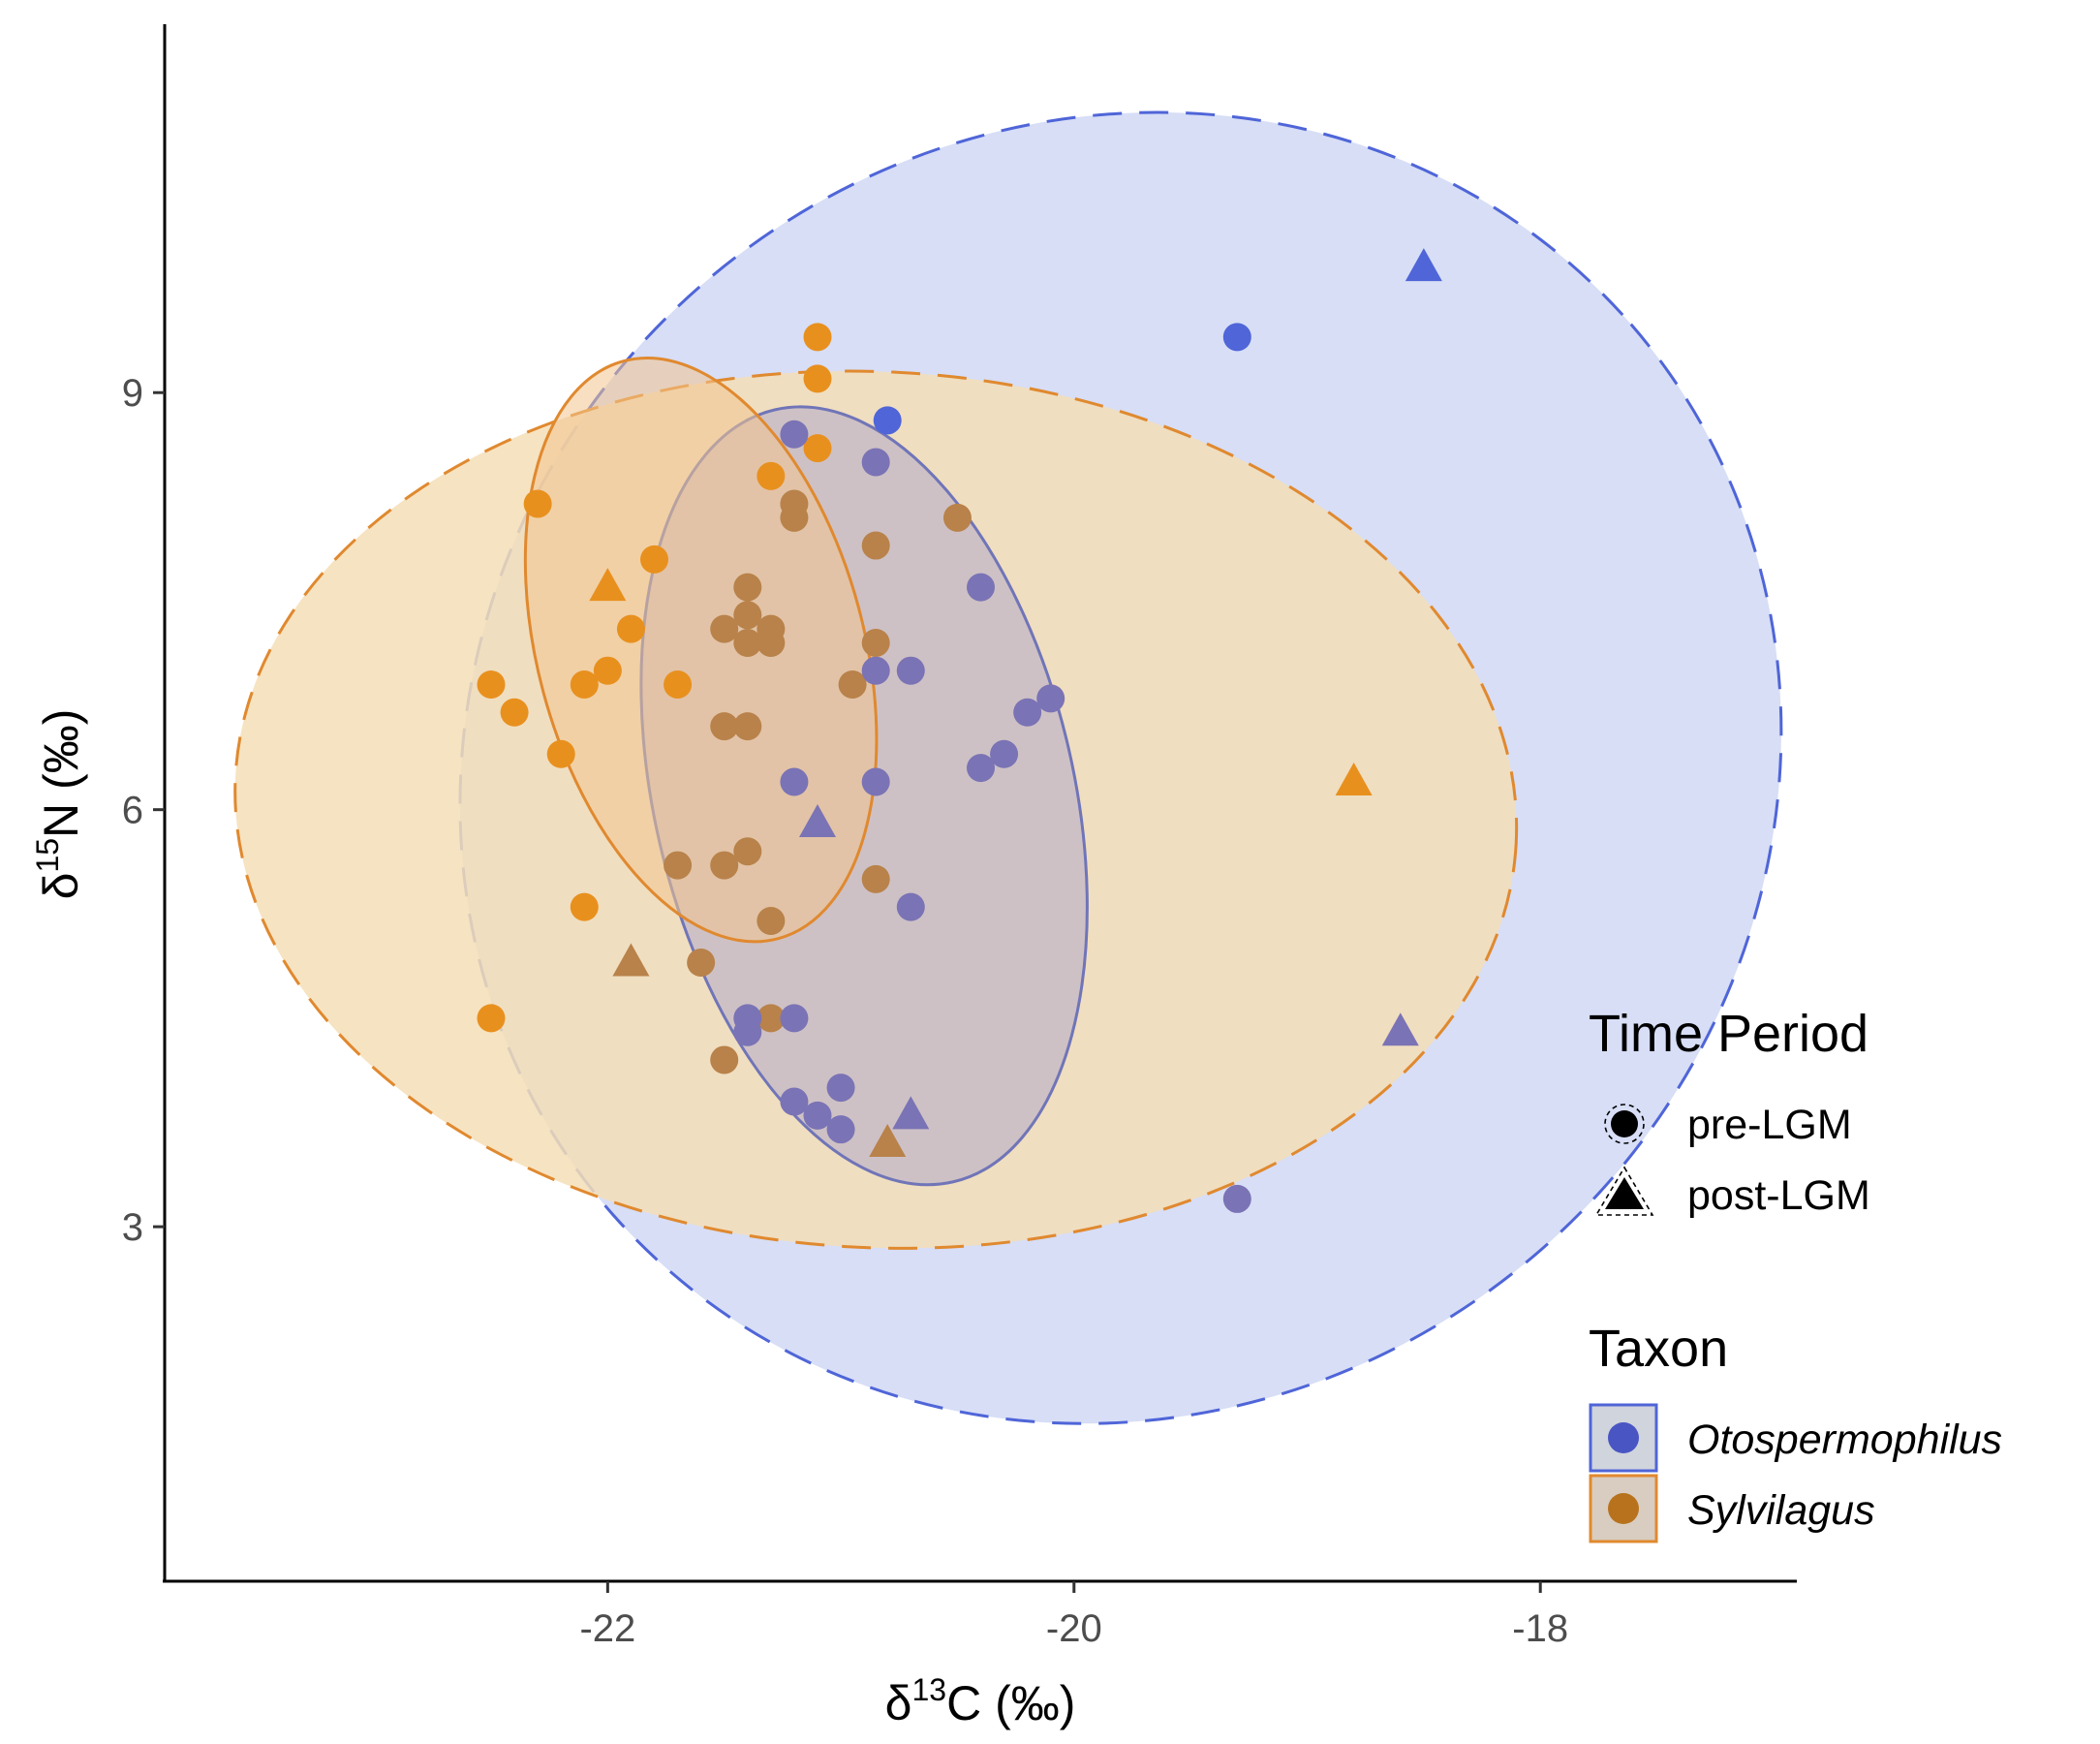 The image size is (2100, 1744). Describe the element at coordinates (1781, 1510) in the screenshot. I see `legend-label-sylvilagus: Sylvilagus` at that location.